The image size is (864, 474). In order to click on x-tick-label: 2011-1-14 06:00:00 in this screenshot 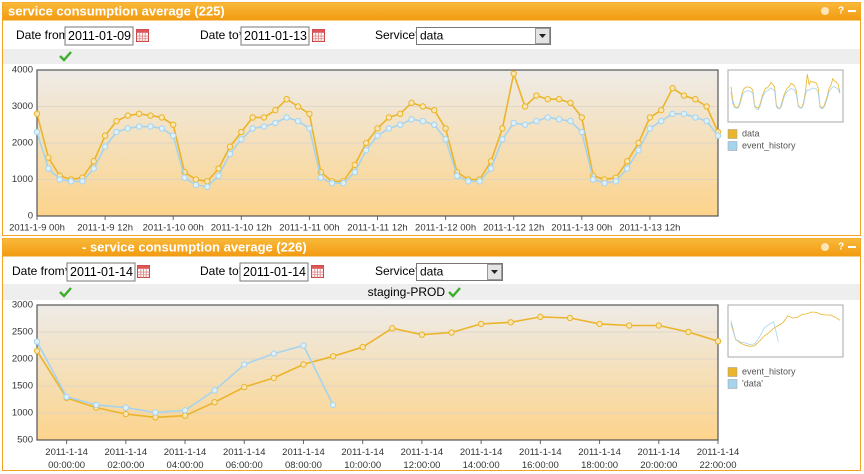, I will do `click(244, 459)`.